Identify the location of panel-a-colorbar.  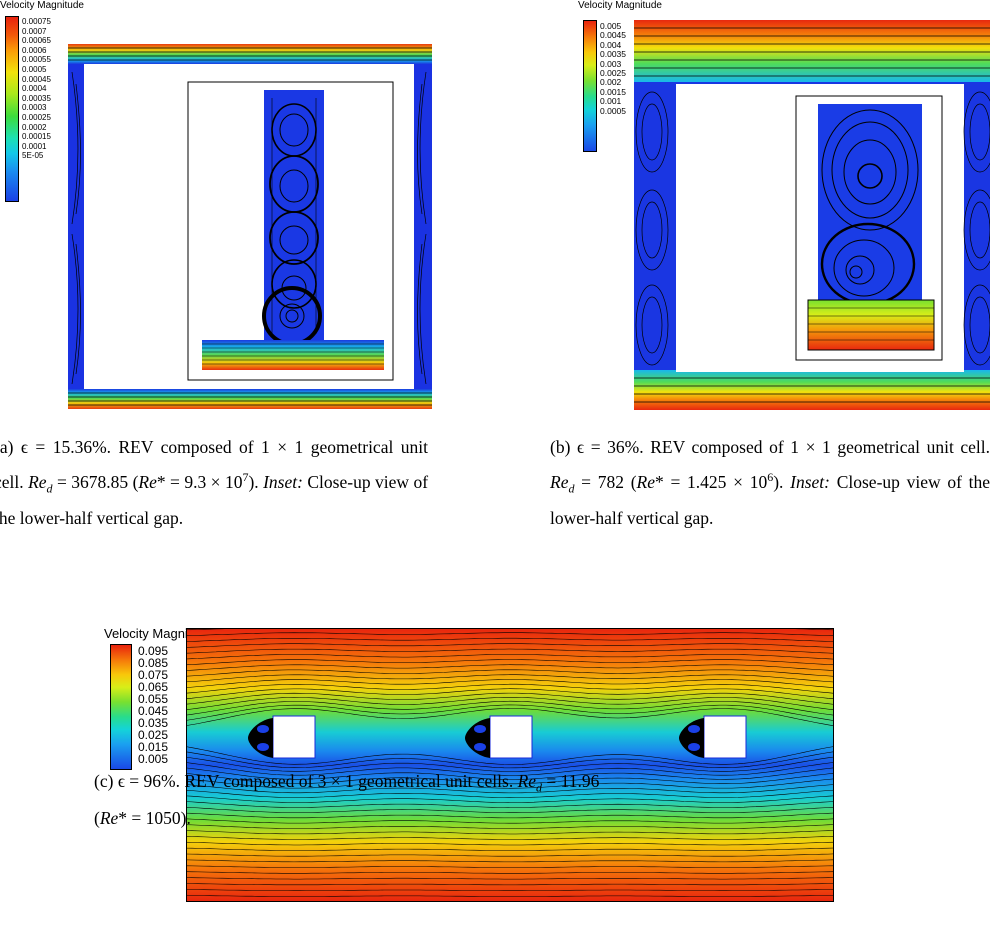
(12, 109).